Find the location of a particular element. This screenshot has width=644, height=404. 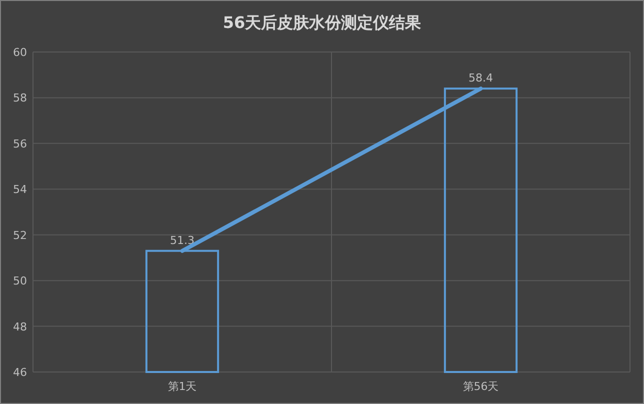

y-tick-label: 50 is located at coordinates (20, 281).